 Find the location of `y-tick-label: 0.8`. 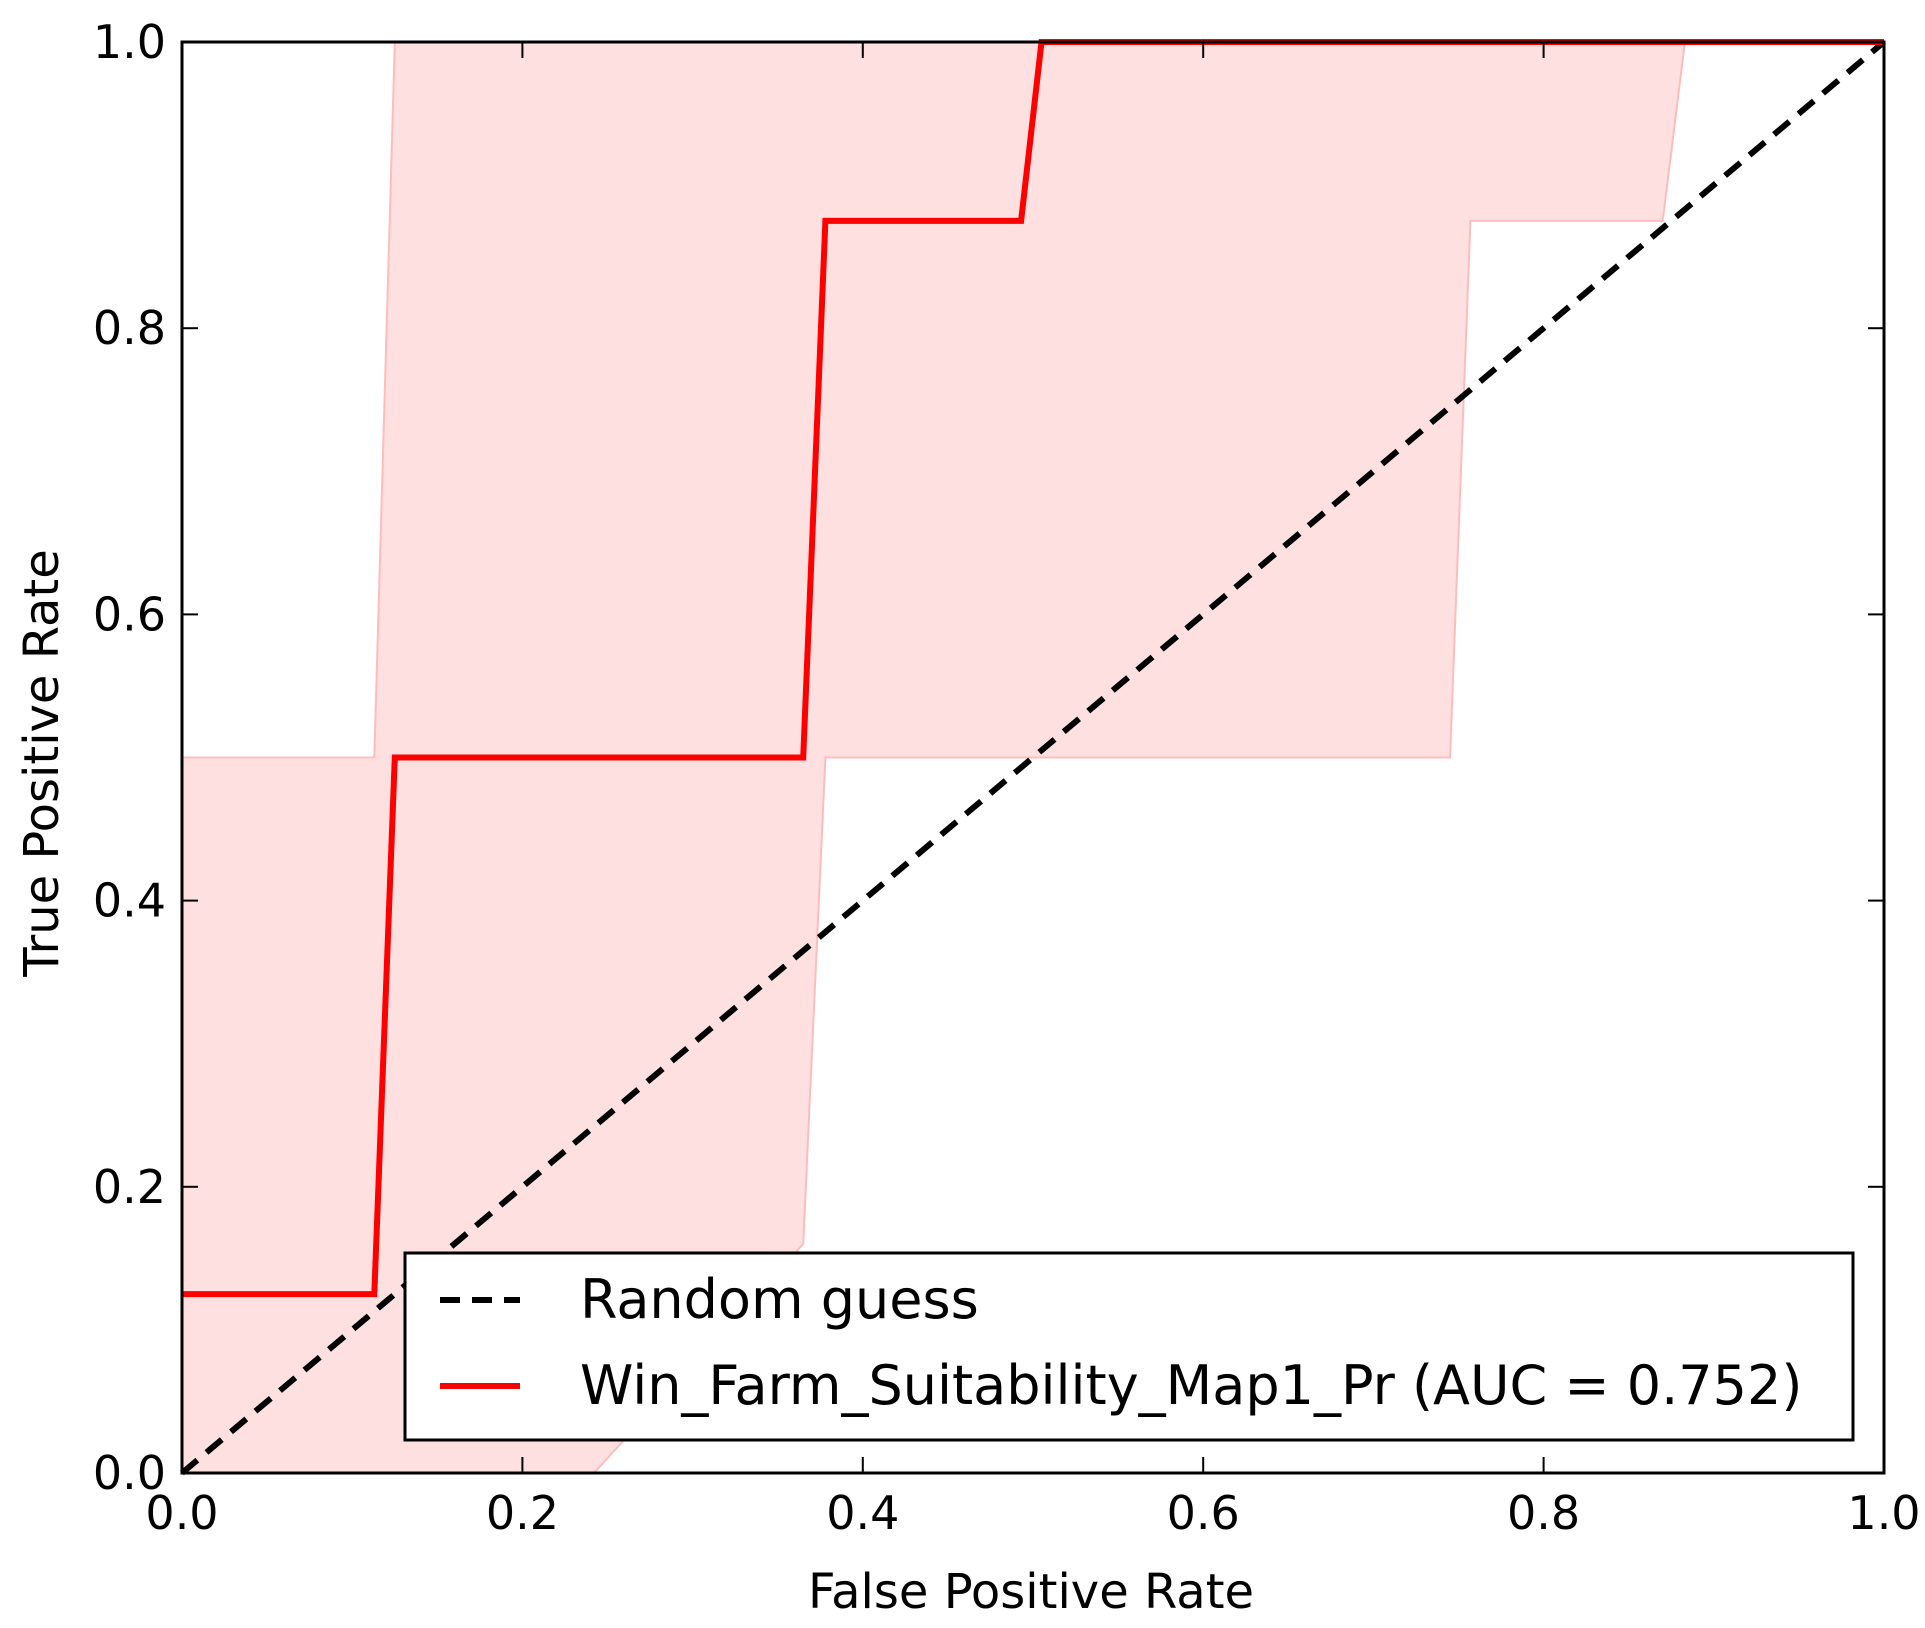

y-tick-label: 0.8 is located at coordinates (129, 328).